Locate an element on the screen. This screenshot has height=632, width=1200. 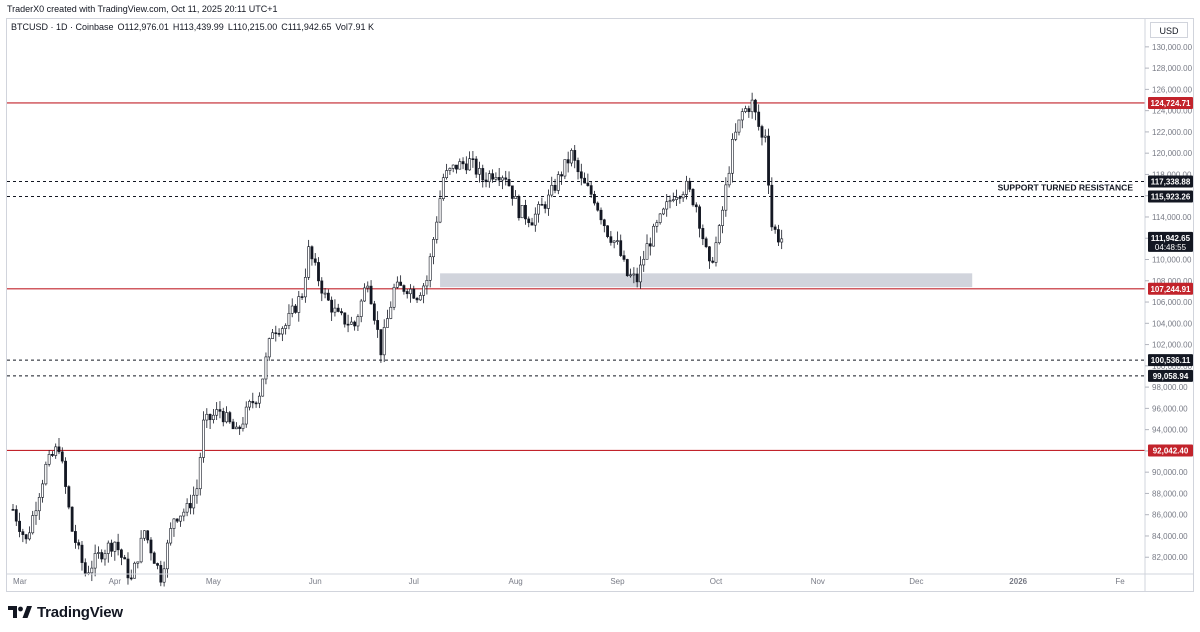
last-price-tag is located at coordinates (1170, 241).